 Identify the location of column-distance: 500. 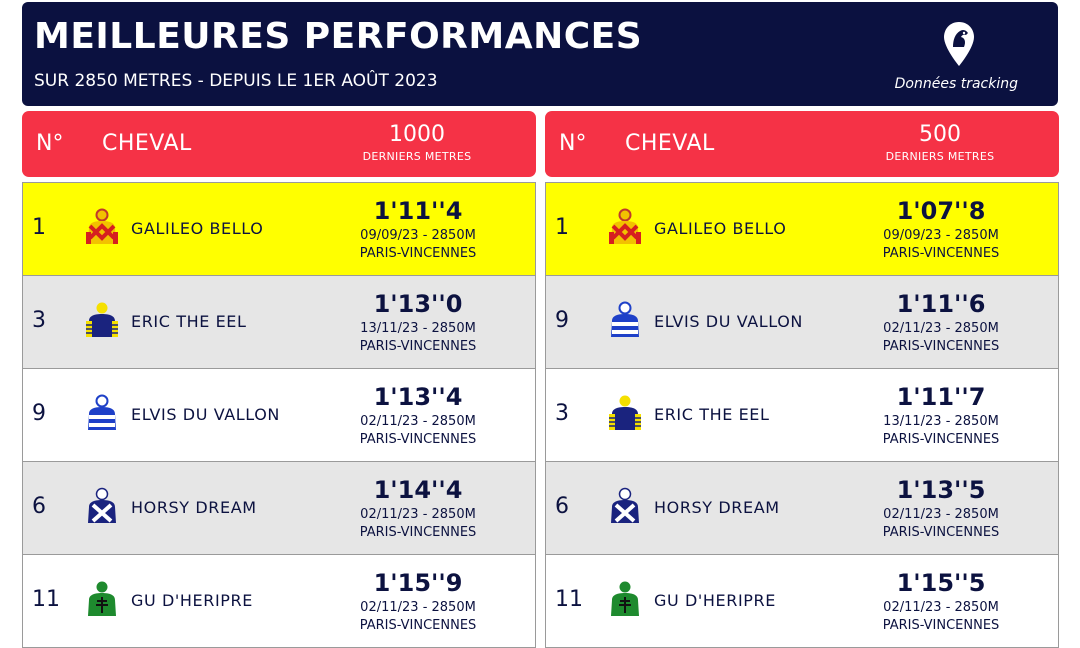
(940, 134).